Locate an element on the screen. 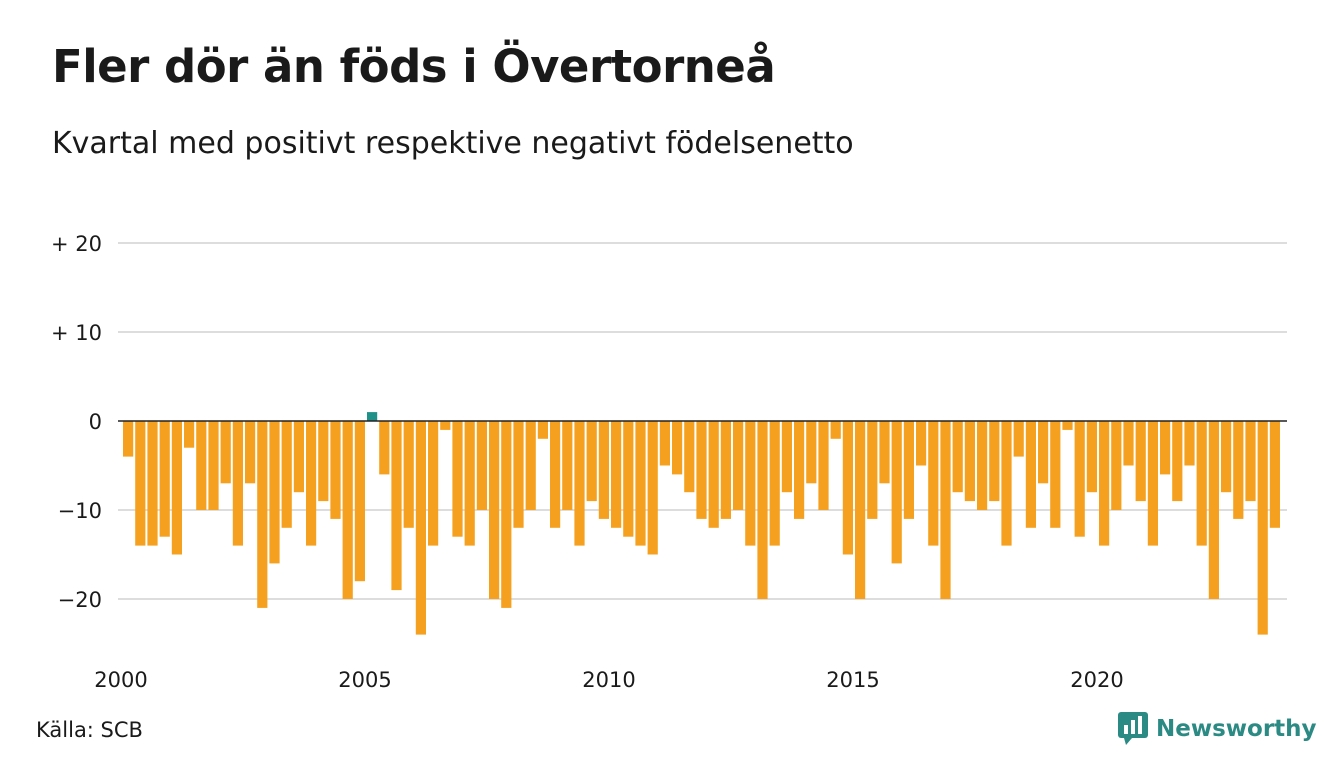 This screenshot has height=780, width=1340. x-tick-label: 2010 is located at coordinates (608, 680).